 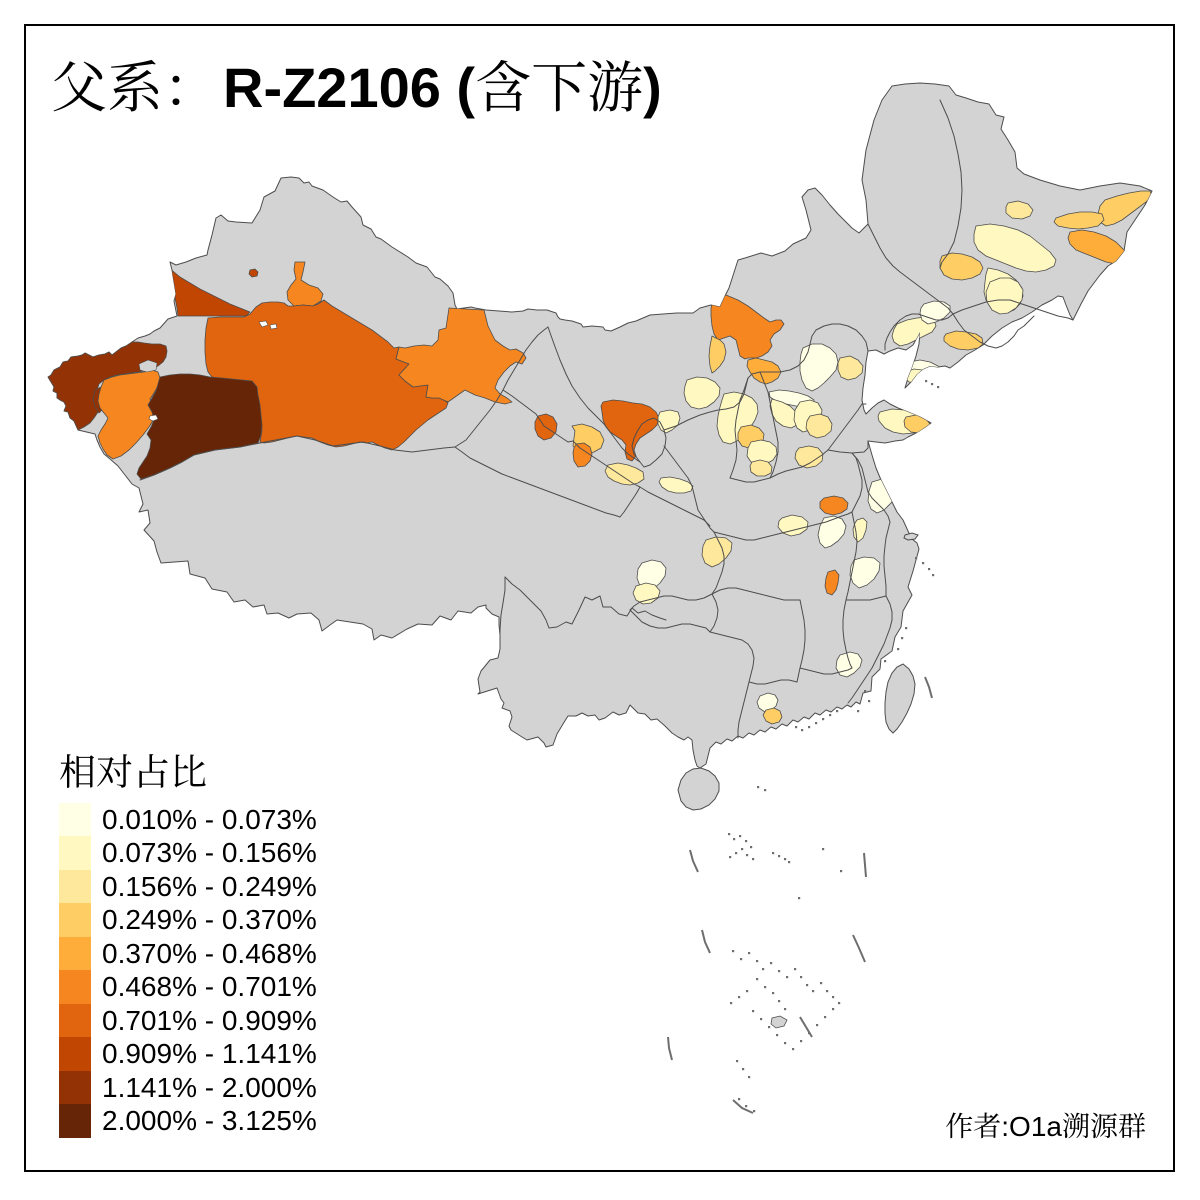 I want to click on prefecture-fuzhou-aa, so click(x=849, y=664).